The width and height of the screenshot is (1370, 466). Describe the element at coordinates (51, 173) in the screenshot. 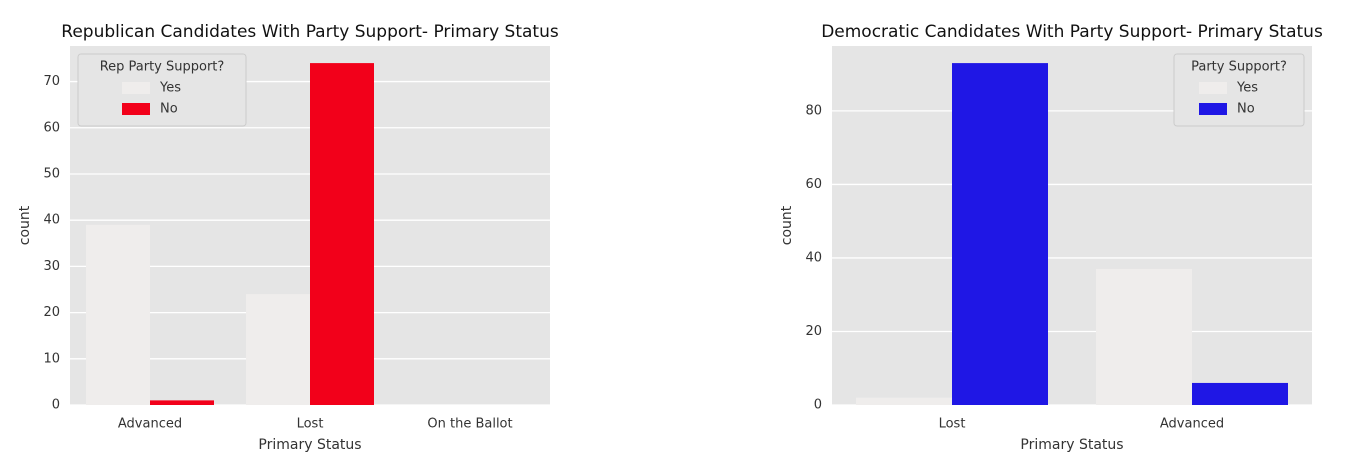

I see `y-tick-label: 50` at that location.